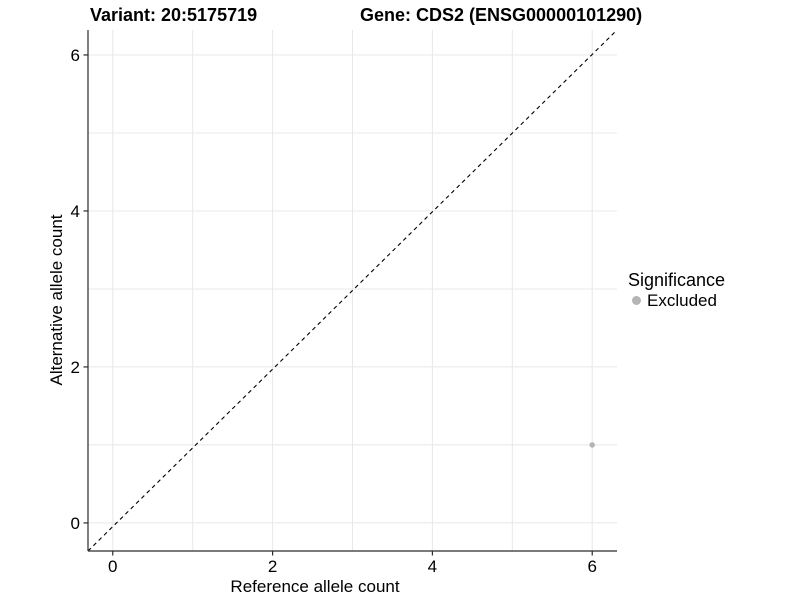 Image resolution: width=800 pixels, height=600 pixels. What do you see at coordinates (677, 280) in the screenshot?
I see `legend-title: Significance` at bounding box center [677, 280].